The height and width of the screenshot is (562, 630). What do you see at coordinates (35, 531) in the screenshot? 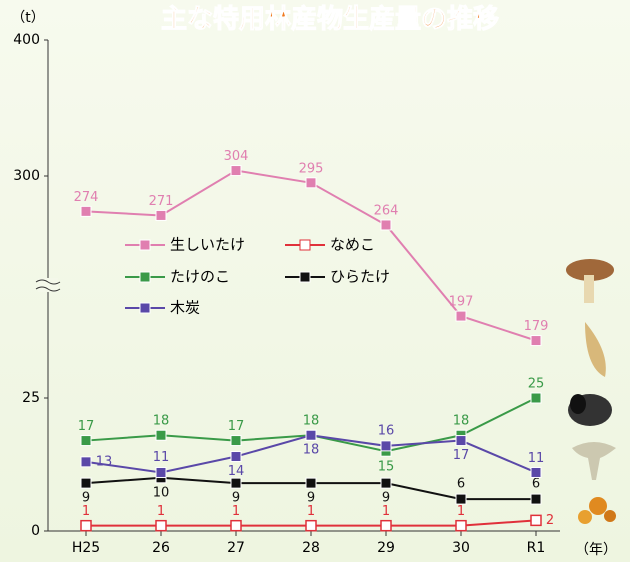
I see `y-tick-label: 0` at bounding box center [35, 531].